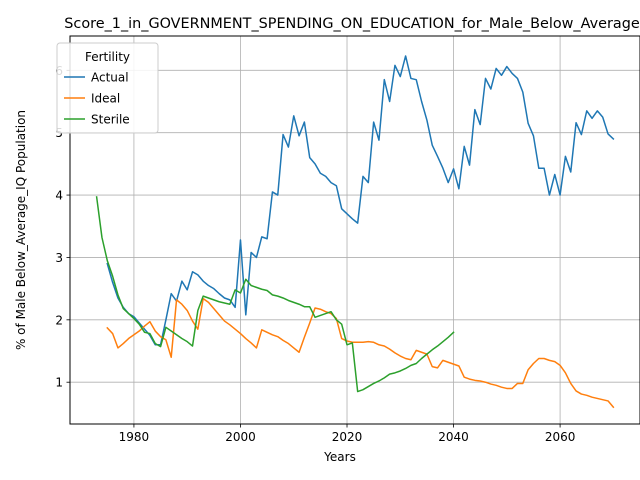 The image size is (640, 480). What do you see at coordinates (21, 230) in the screenshot?
I see `y-axis-label: % of Male Below_Average_IQ Population` at bounding box center [21, 230].